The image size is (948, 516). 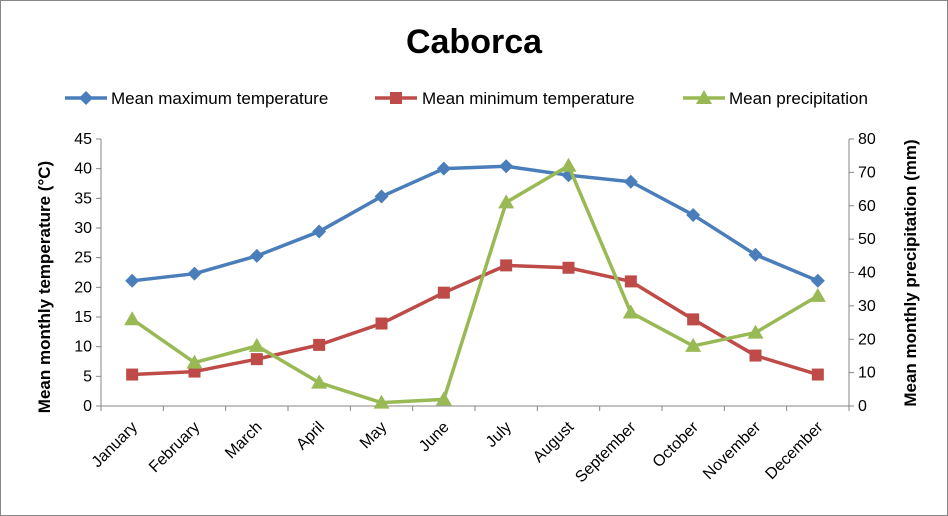 What do you see at coordinates (83, 139) in the screenshot?
I see `y-tick-label: 45` at bounding box center [83, 139].